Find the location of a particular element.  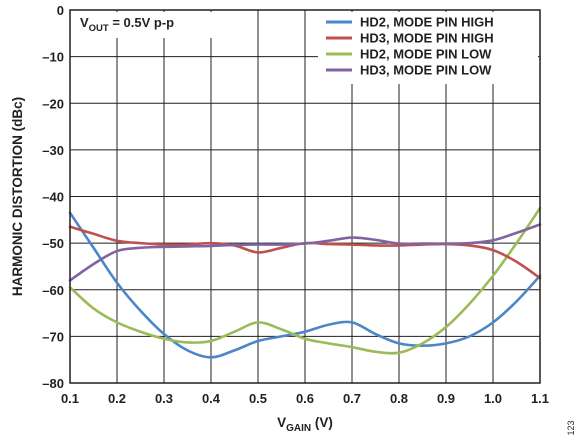

y-axis-title: HARMONIC DISTORTION (dBc) is located at coordinates (17, 196).